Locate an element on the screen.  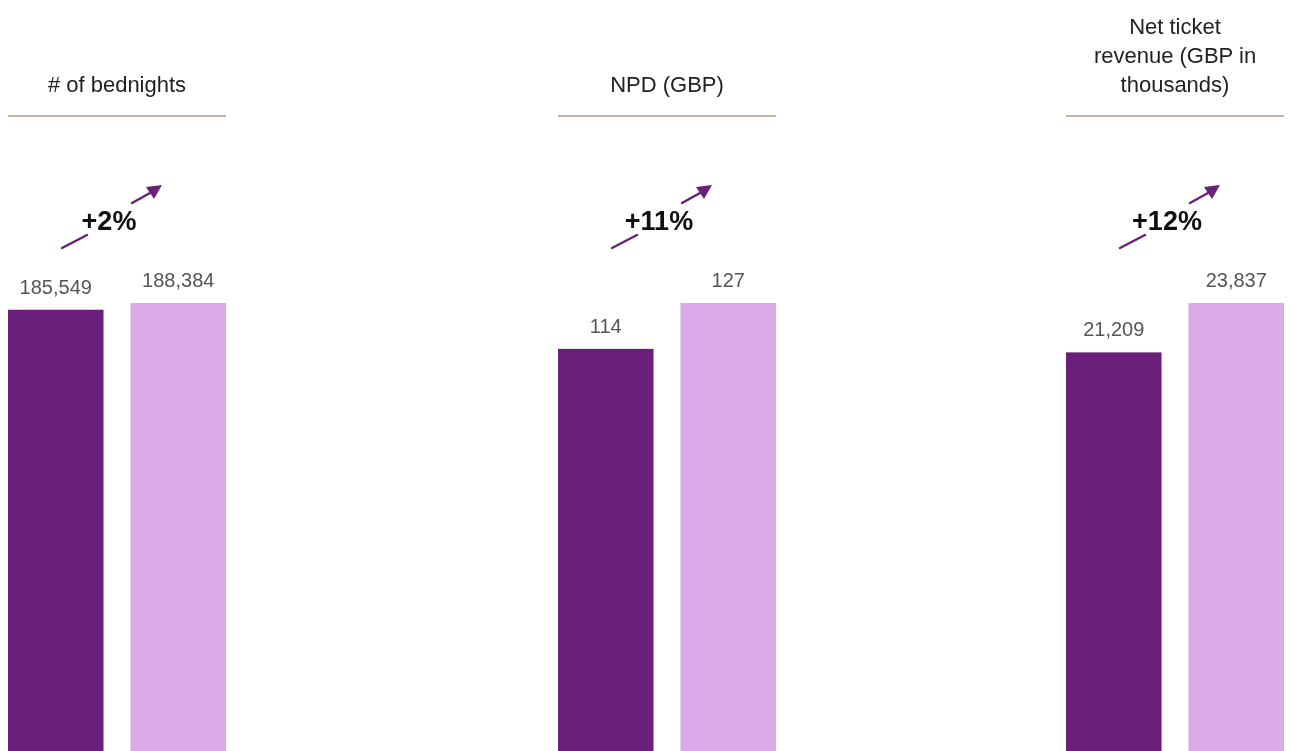
chart-title: NPD (GBP) is located at coordinates (667, 84).